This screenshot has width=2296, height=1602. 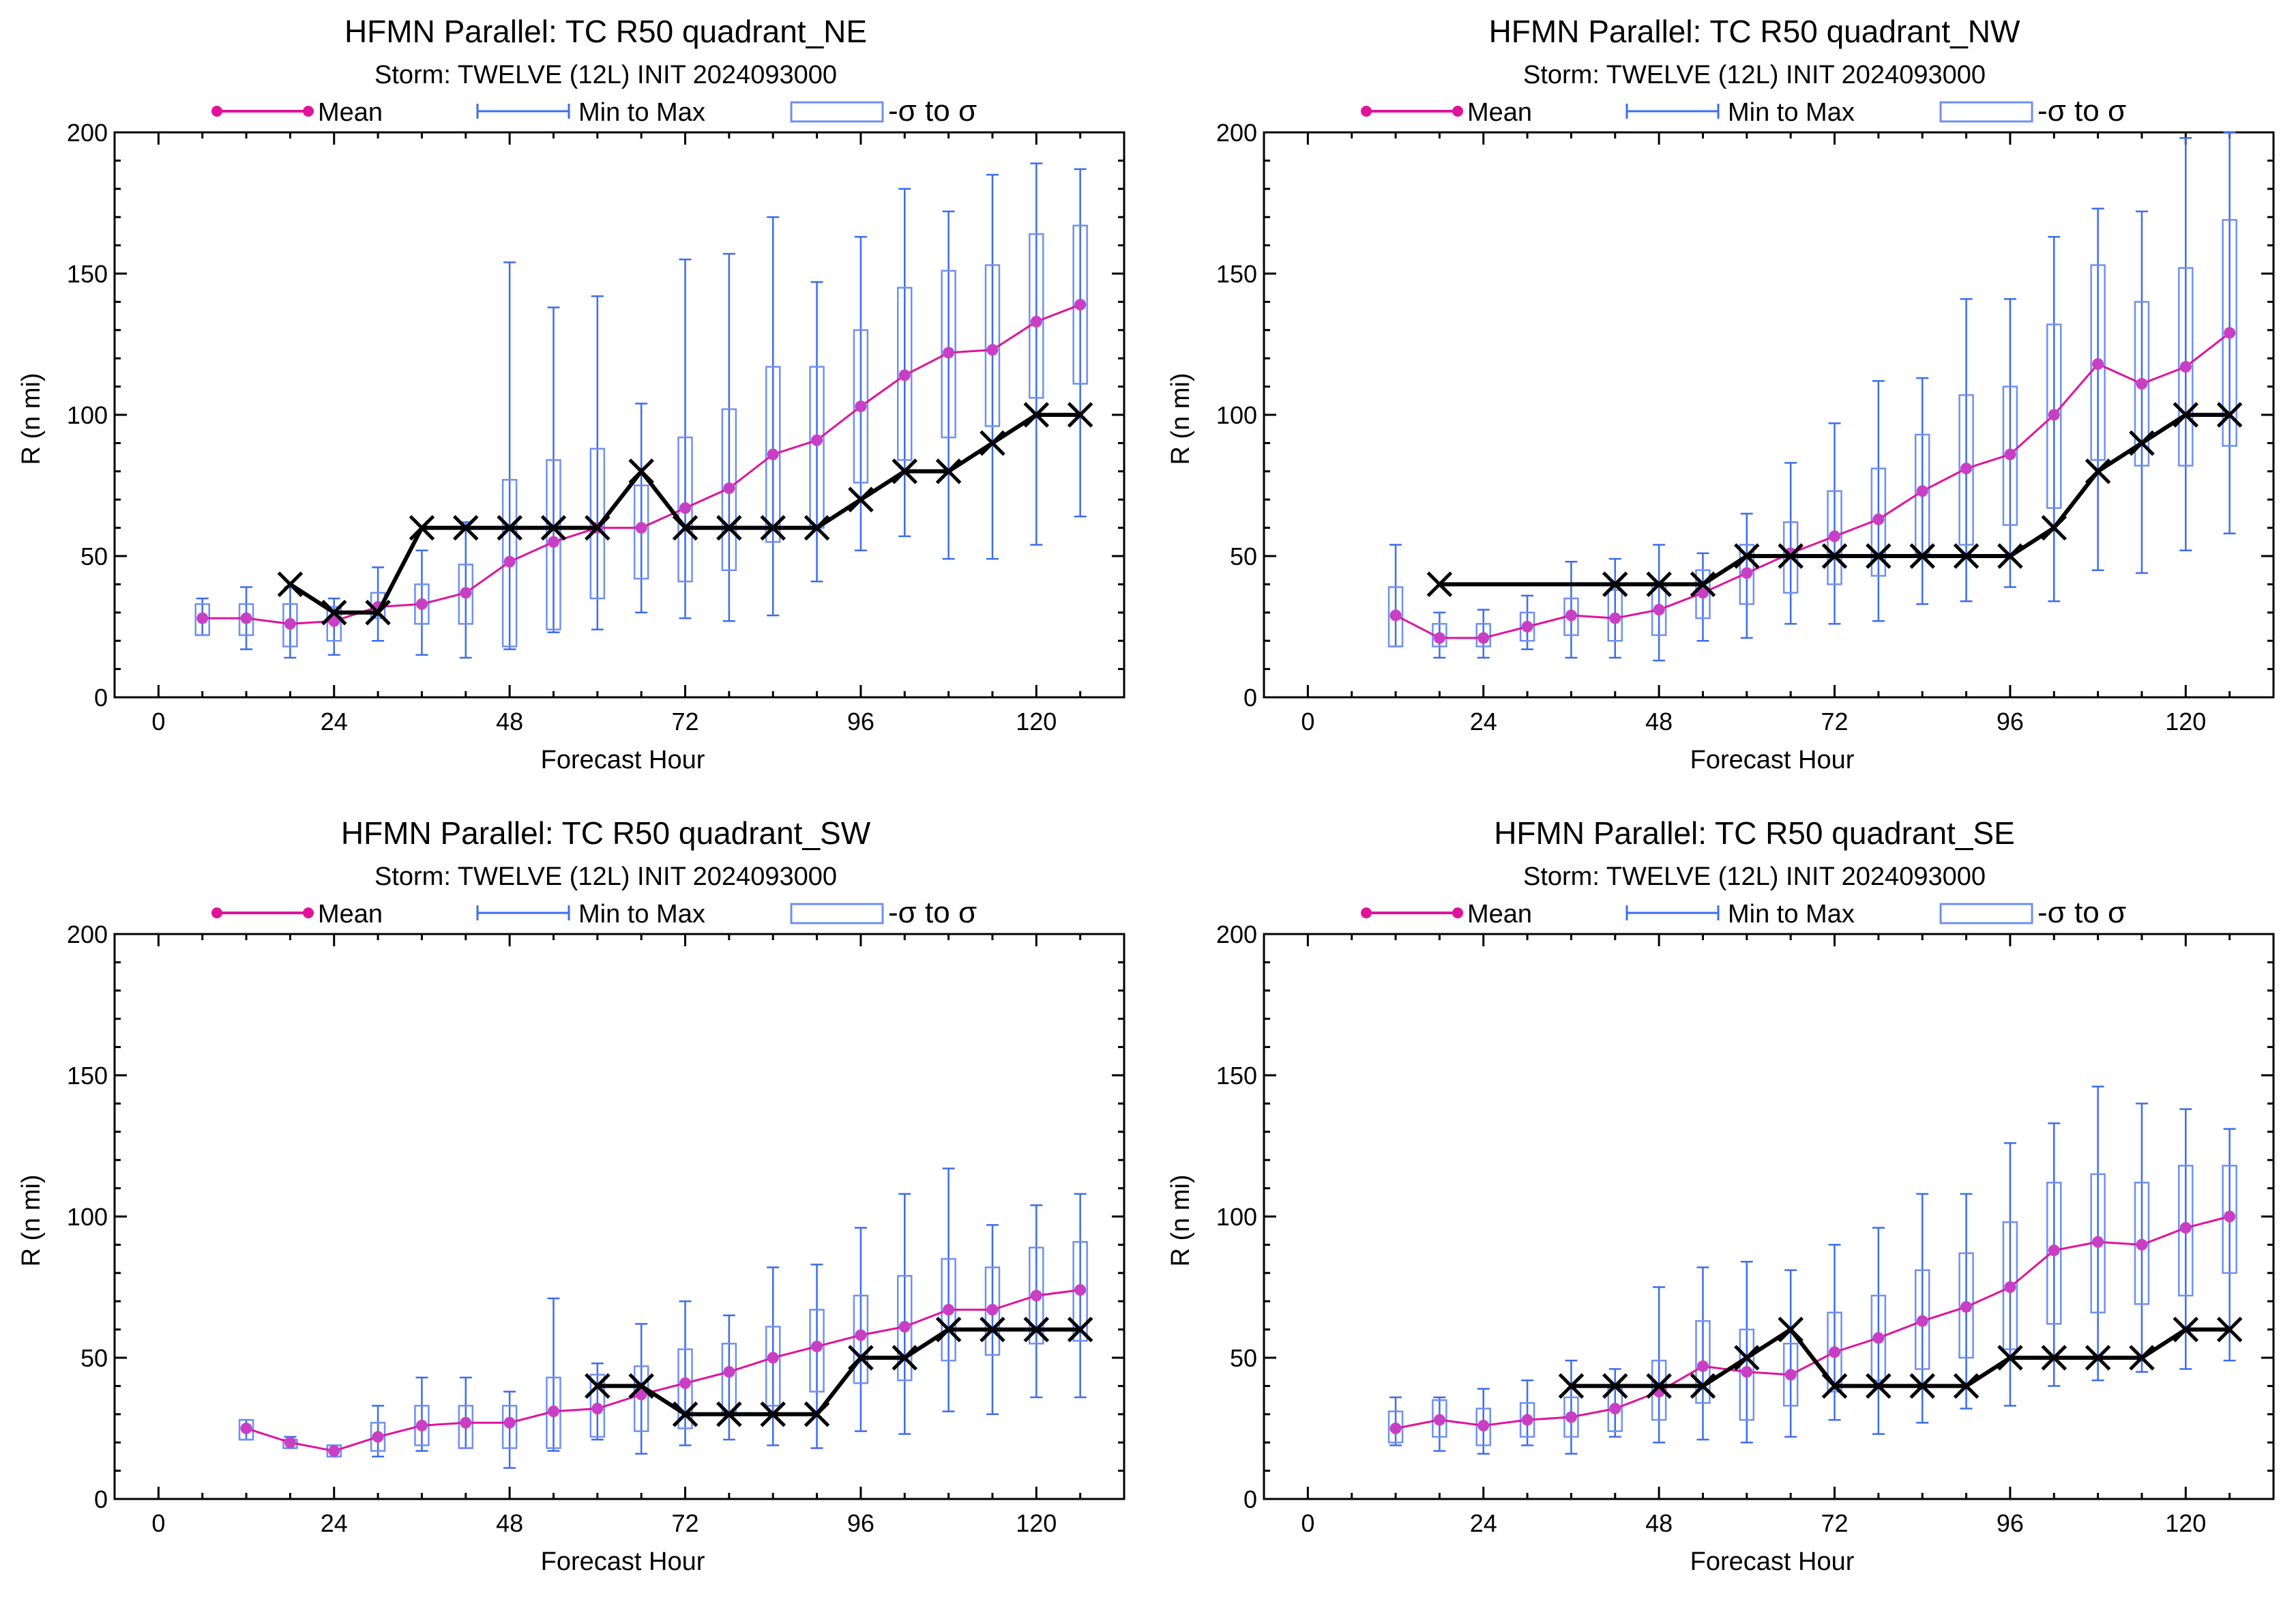 What do you see at coordinates (837, 914) in the screenshot?
I see `legend-sigma-box` at bounding box center [837, 914].